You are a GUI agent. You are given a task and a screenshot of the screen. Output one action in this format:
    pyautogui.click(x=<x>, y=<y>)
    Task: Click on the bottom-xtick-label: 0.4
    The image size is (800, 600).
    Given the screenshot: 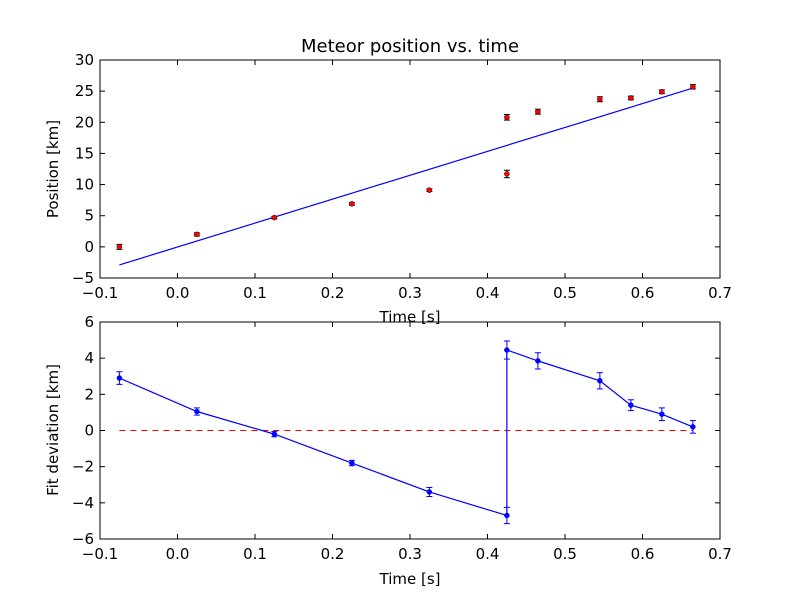 What is the action you would take?
    pyautogui.click(x=488, y=554)
    